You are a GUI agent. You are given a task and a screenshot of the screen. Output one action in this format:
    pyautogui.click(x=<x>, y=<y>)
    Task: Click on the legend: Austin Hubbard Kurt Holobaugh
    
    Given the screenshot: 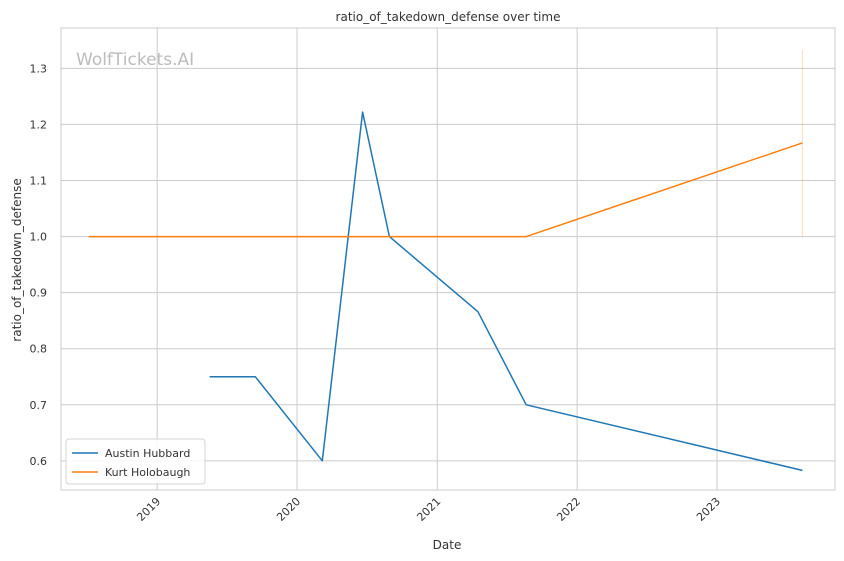 What is the action you would take?
    pyautogui.click(x=135, y=461)
    